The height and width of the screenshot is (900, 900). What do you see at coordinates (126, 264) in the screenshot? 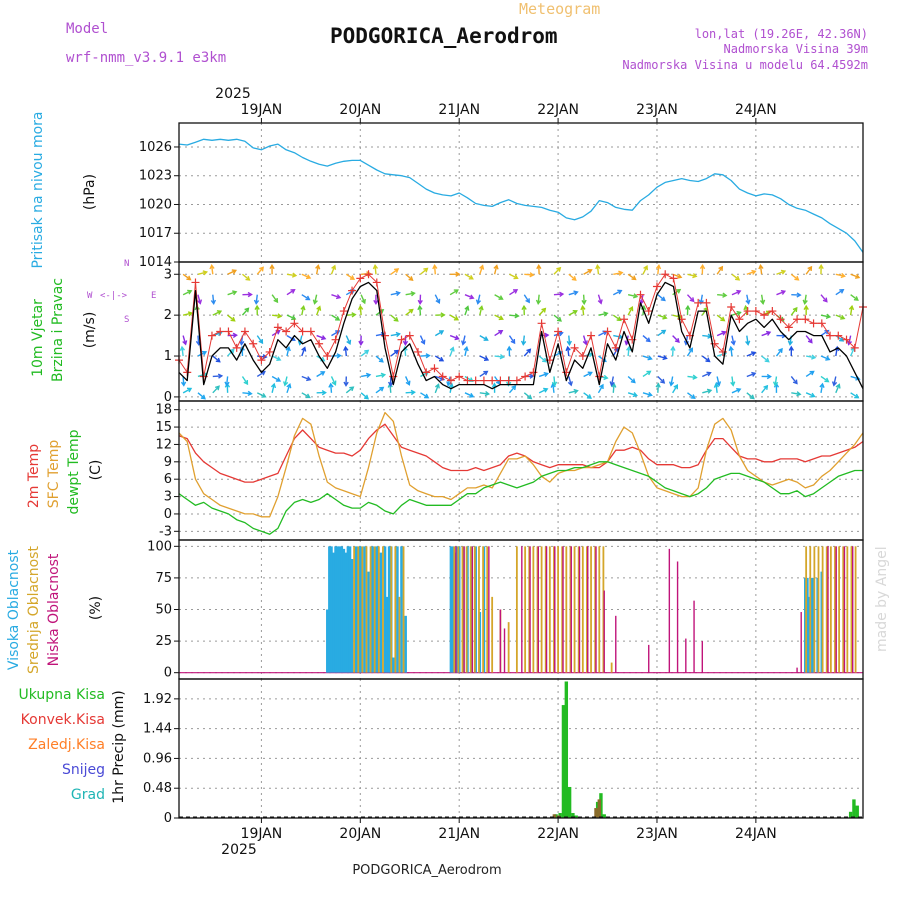
I see `compass-north: N` at bounding box center [126, 264].